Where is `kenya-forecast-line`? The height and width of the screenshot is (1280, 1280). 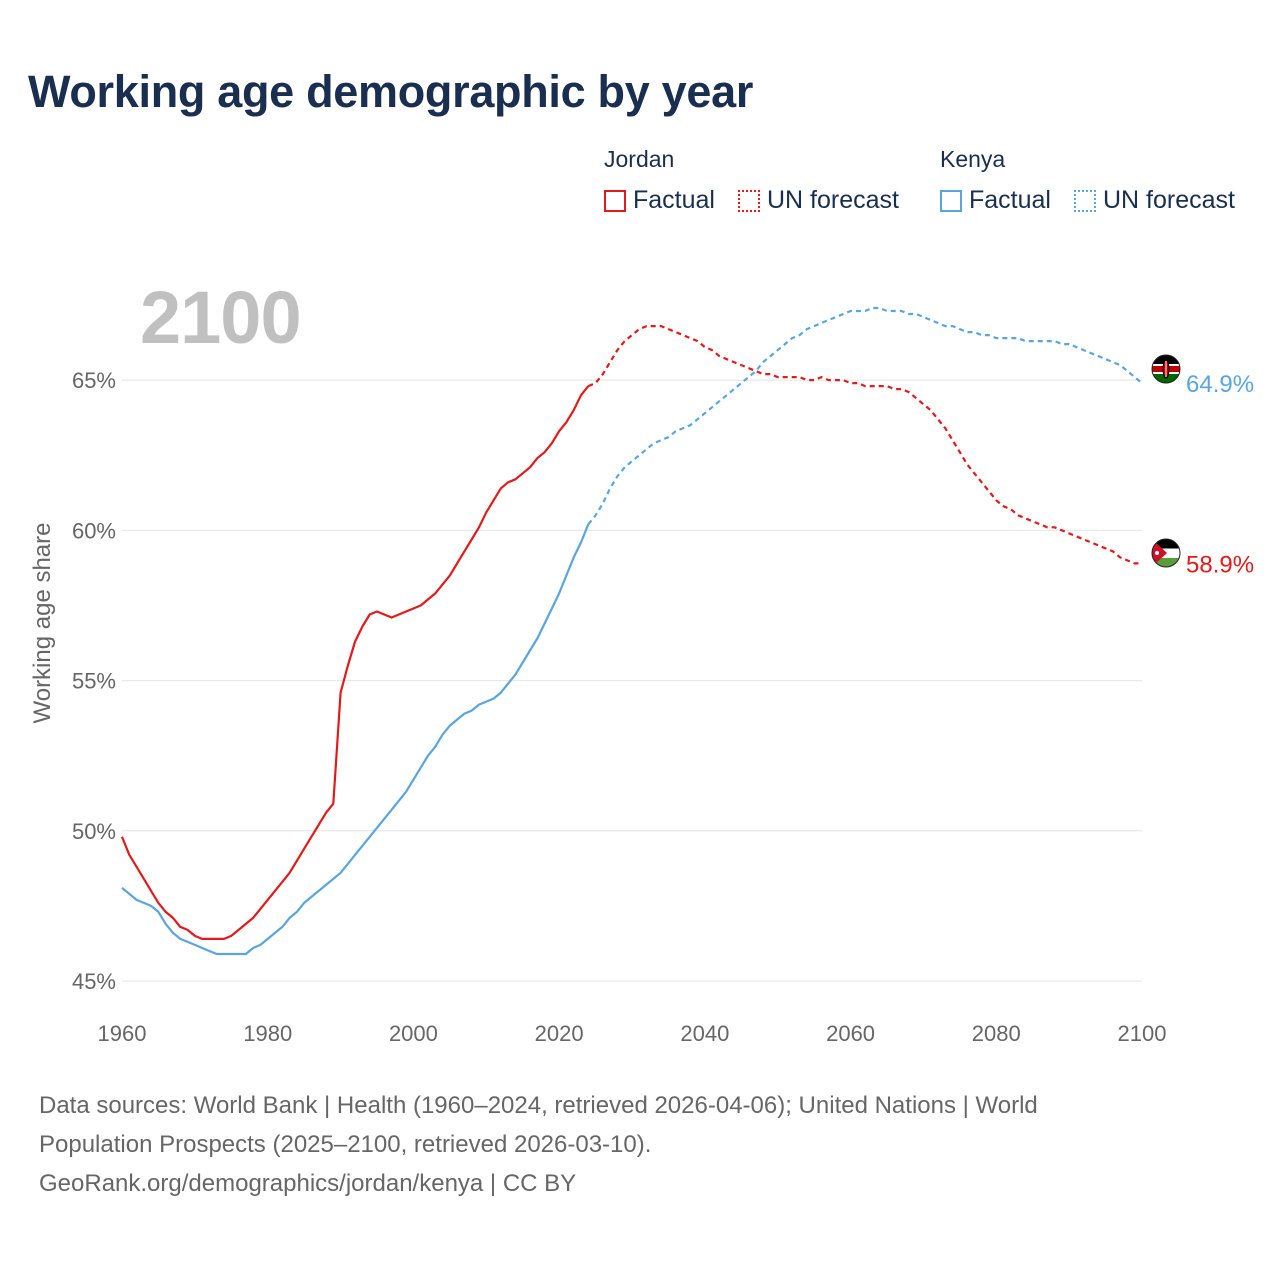
kenya-forecast-line is located at coordinates (865, 415).